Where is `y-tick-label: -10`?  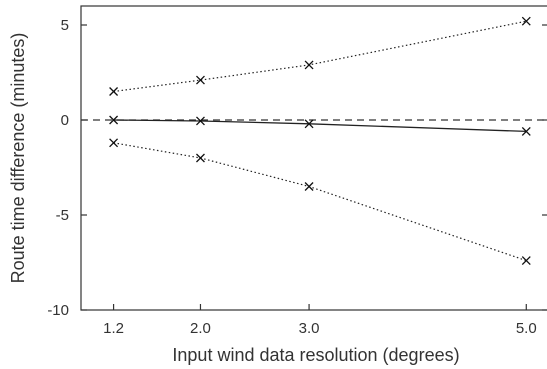
y-tick-label: -10 is located at coordinates (58, 310).